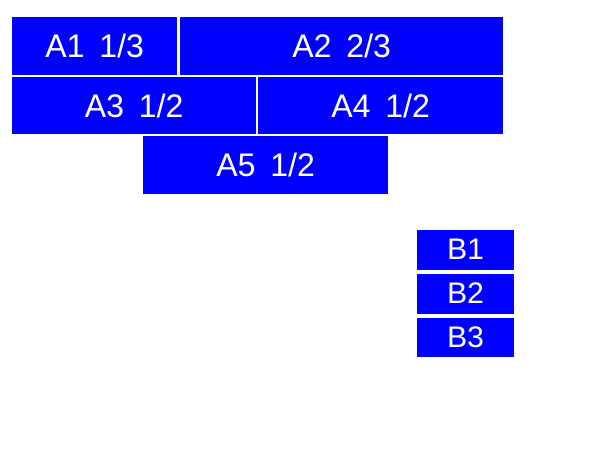 The width and height of the screenshot is (602, 459). Describe the element at coordinates (134, 105) in the screenshot. I see `table-a-cell-a3: A3 1/2` at that location.